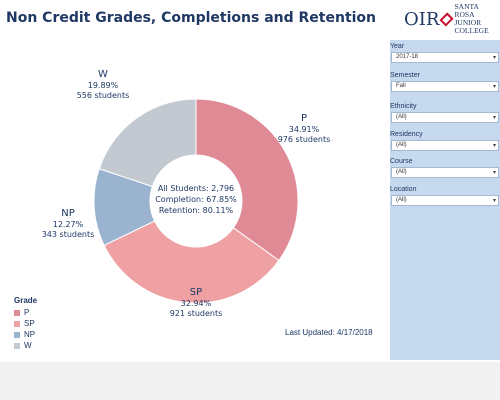  What do you see at coordinates (250, 381) in the screenshot?
I see `footer-bar` at bounding box center [250, 381].